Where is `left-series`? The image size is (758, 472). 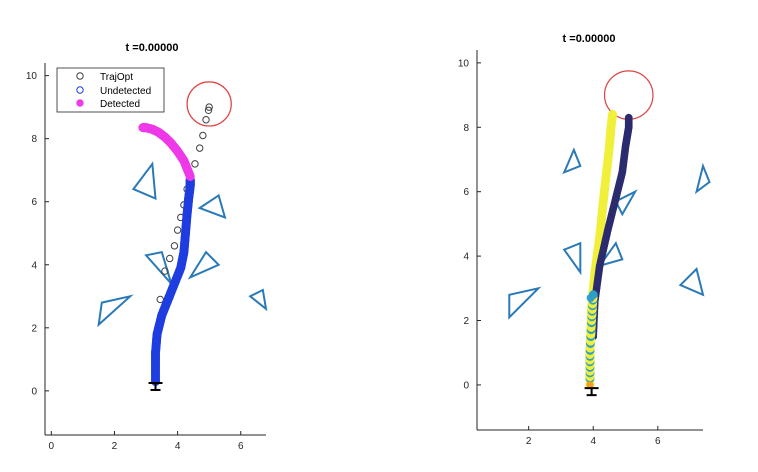
left-series is located at coordinates (175, 247).